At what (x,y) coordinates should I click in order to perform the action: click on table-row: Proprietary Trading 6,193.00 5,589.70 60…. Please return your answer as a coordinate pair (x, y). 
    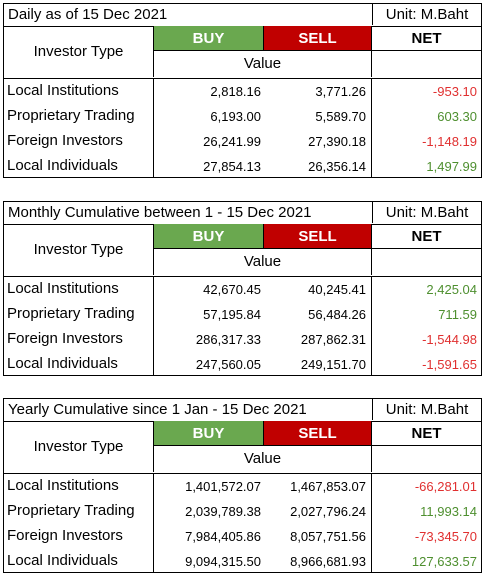
    Looking at the image, I should click on (242, 115).